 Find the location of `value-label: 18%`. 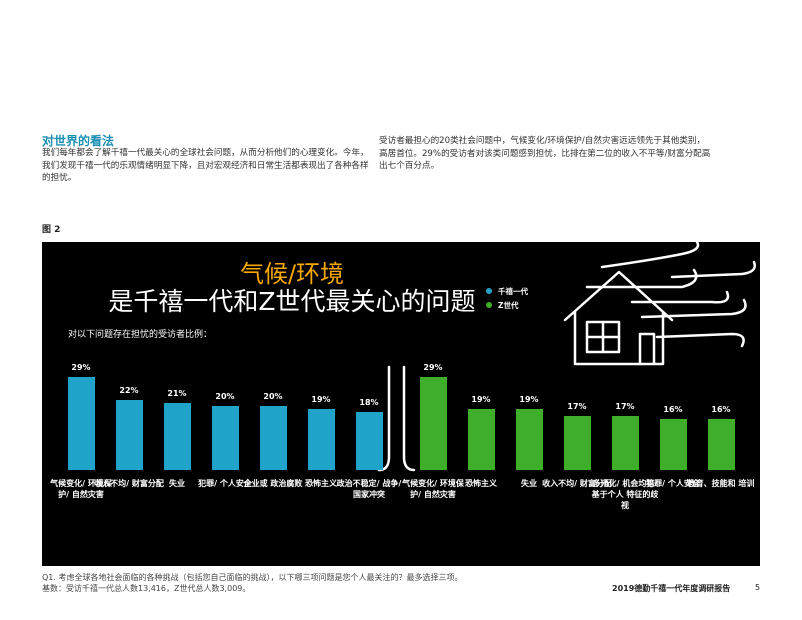

value-label: 18% is located at coordinates (369, 403).